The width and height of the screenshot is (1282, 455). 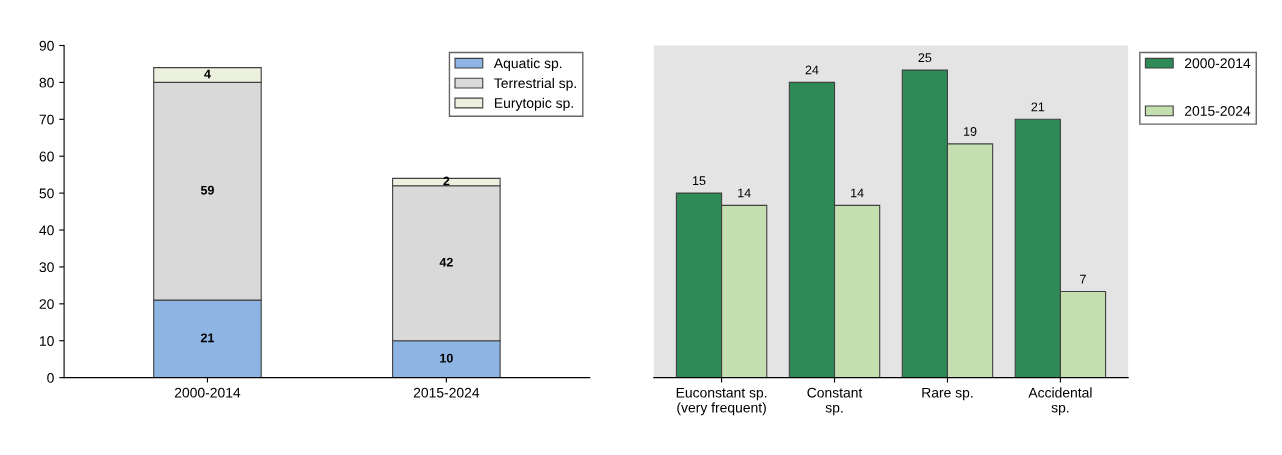 What do you see at coordinates (535, 84) in the screenshot?
I see `legend-label: Terrestrial sp.` at bounding box center [535, 84].